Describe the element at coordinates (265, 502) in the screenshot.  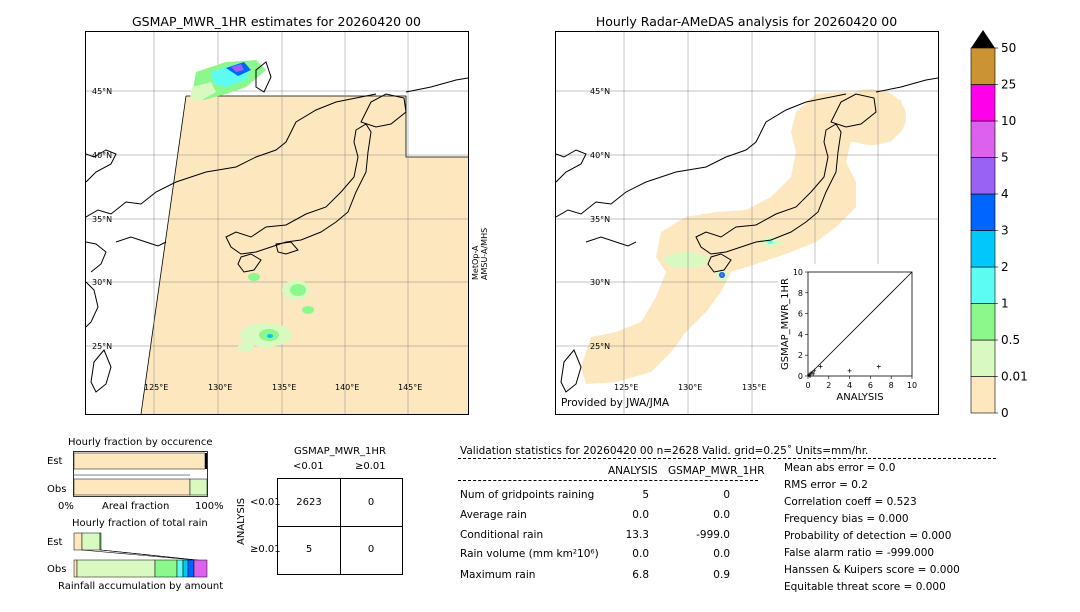
I see `contingency-row-lt: <0.01` at that location.